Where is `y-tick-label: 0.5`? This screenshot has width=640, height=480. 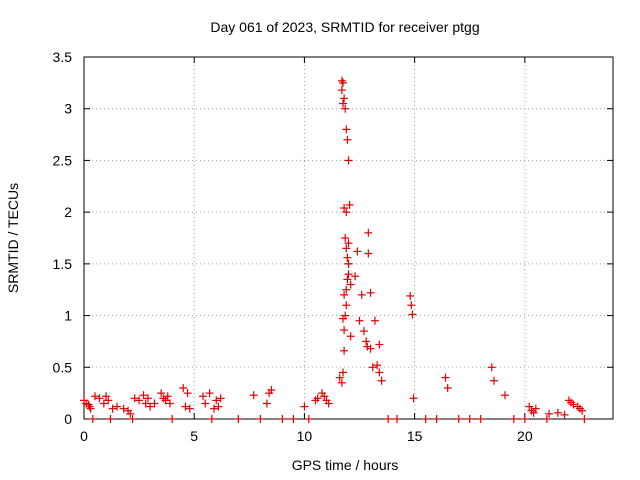 y-tick-label: 0.5 is located at coordinates (63, 367).